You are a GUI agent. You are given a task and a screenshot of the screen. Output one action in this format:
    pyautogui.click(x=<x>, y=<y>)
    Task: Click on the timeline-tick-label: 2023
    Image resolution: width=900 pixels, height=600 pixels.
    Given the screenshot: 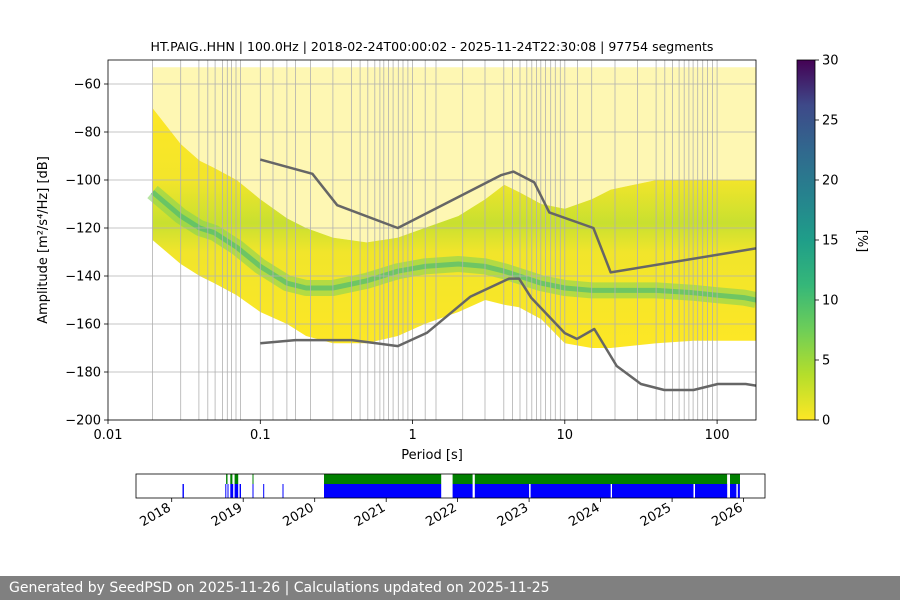 What is the action you would take?
    pyautogui.click(x=513, y=515)
    